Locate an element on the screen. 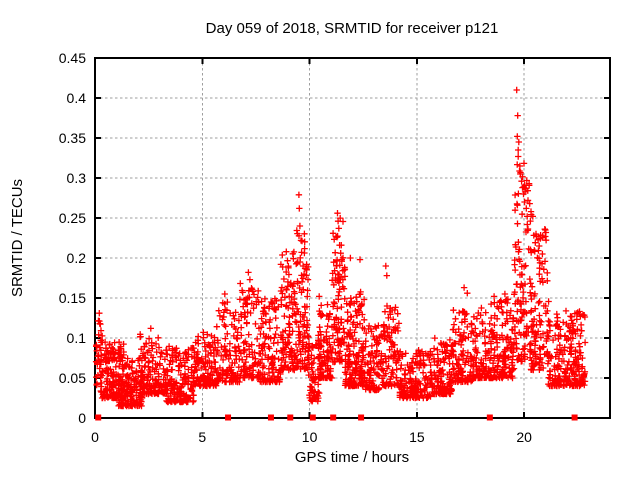 The height and width of the screenshot is (480, 640). y-tick-label: 0.45 is located at coordinates (72, 58).